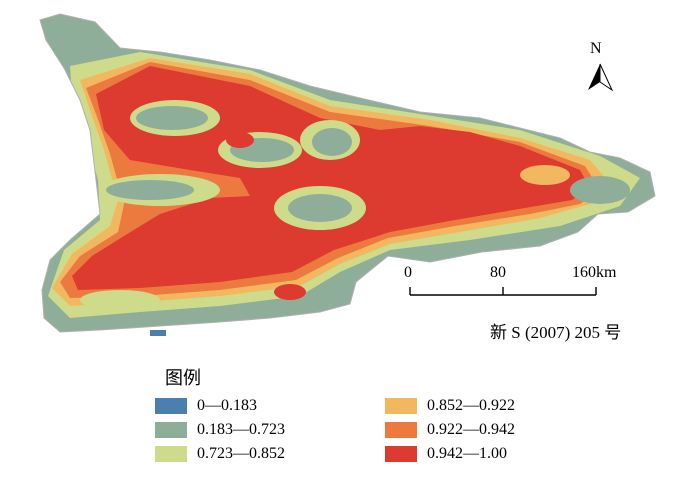 The height and width of the screenshot is (477, 700). Describe the element at coordinates (467, 453) in the screenshot. I see `legend-label: 0.942—1.00` at that location.